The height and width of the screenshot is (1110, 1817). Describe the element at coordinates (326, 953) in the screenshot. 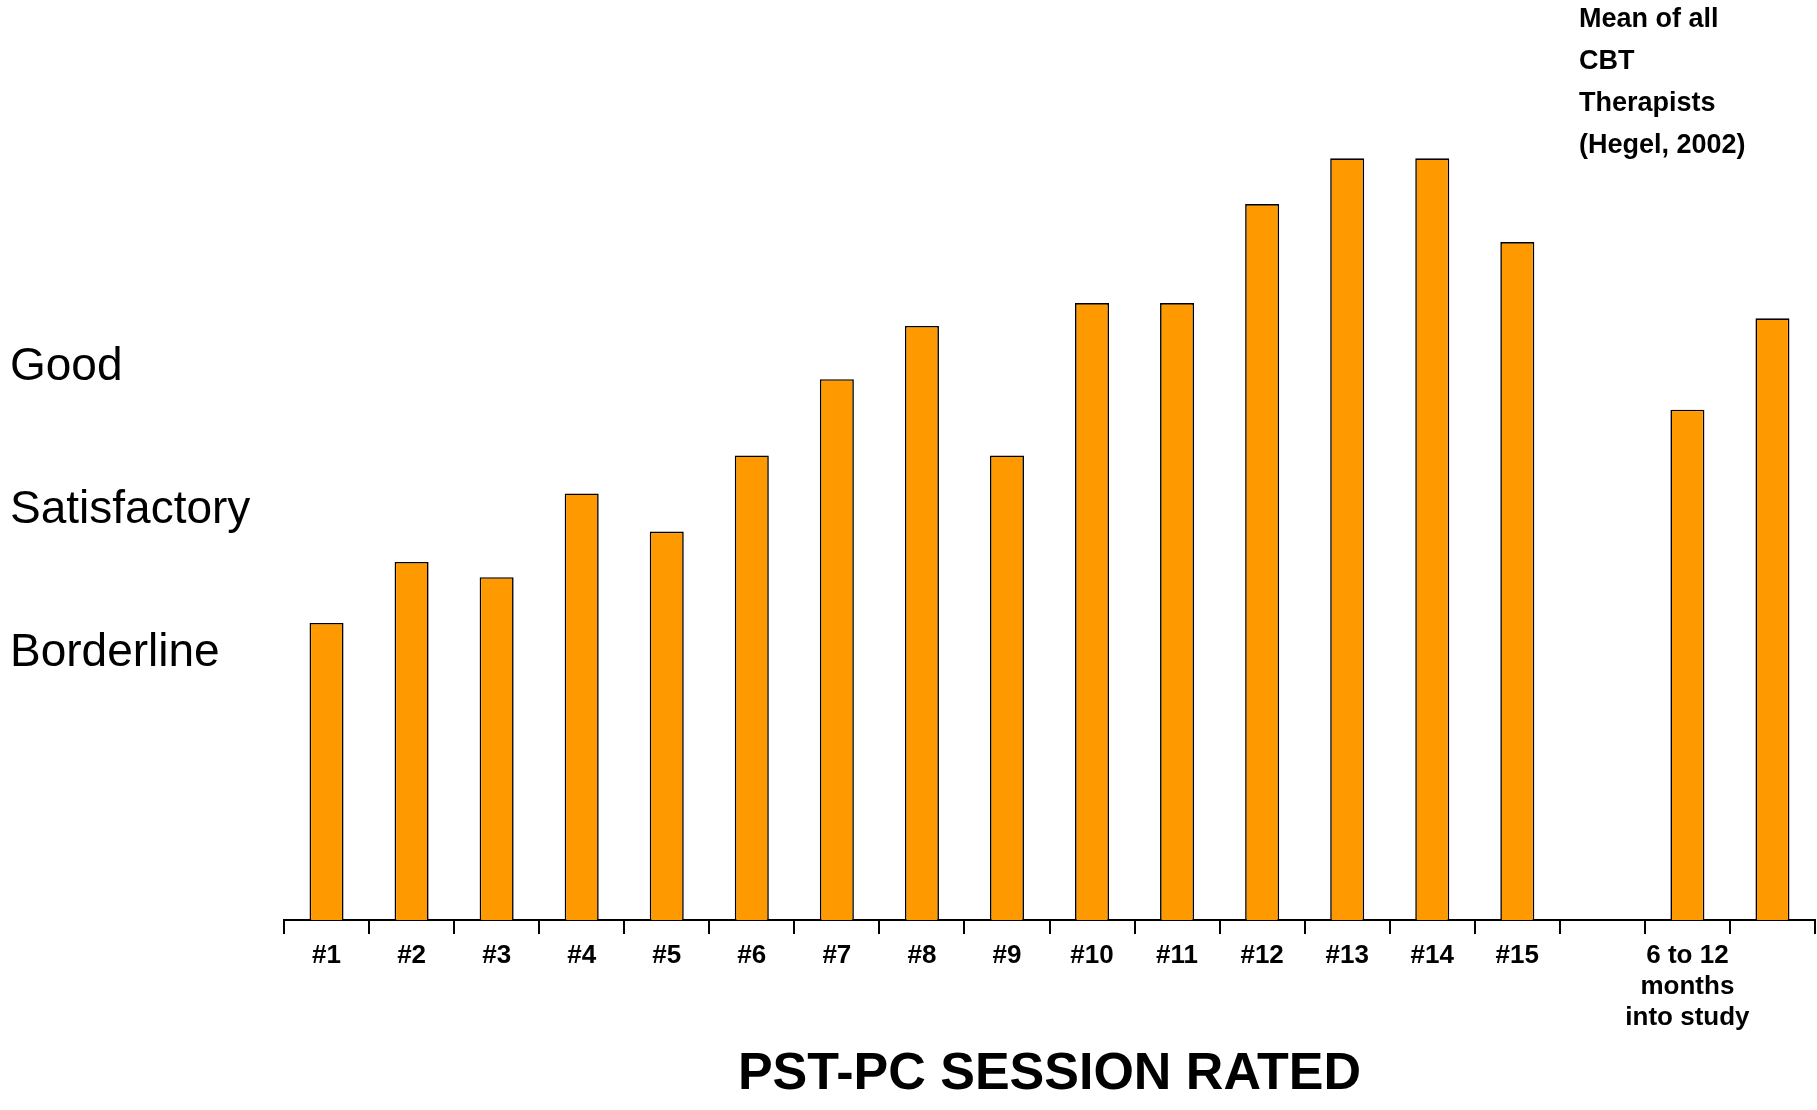

I see `x-tick-label: #1` at that location.